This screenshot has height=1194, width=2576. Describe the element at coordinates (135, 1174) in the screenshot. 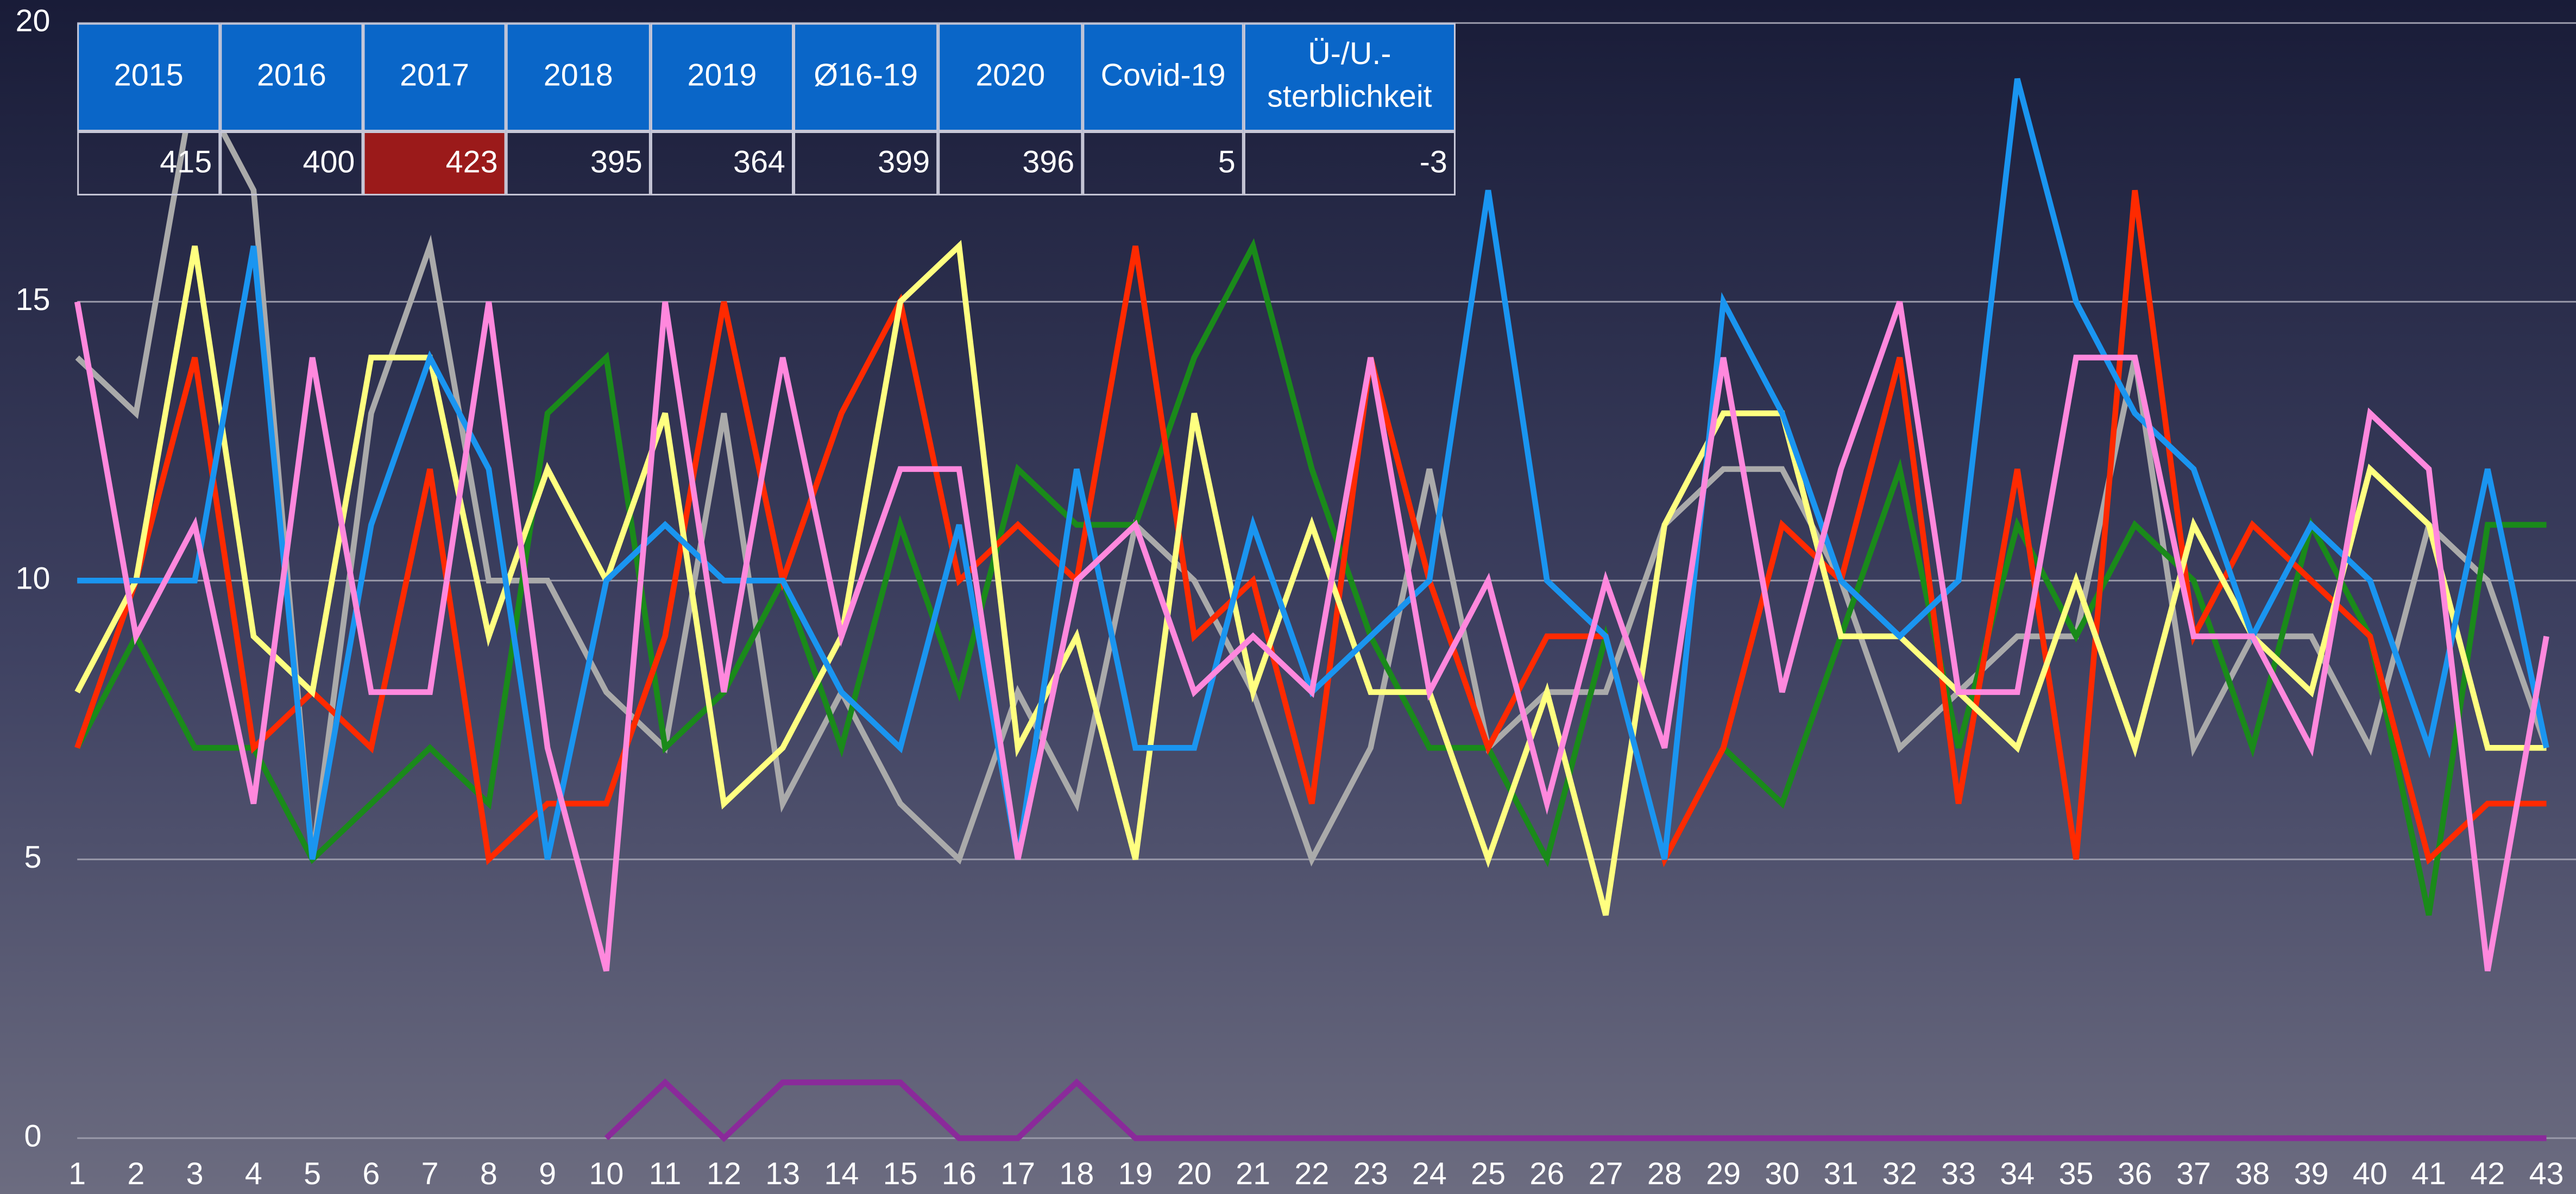

I see `x-tick-label: 2` at that location.